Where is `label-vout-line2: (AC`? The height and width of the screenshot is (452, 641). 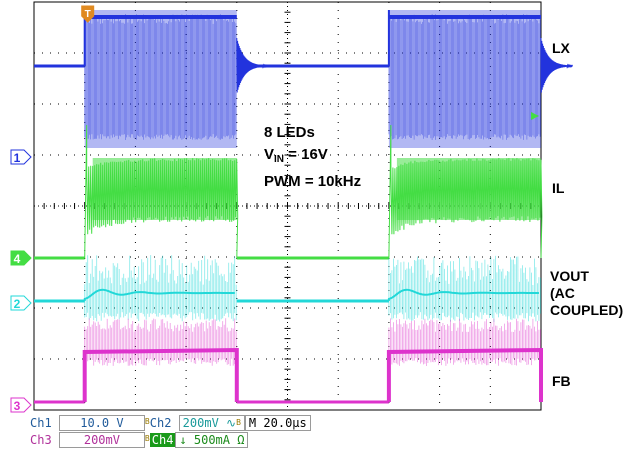
label-vout-line2: (AC is located at coordinates (562, 293).